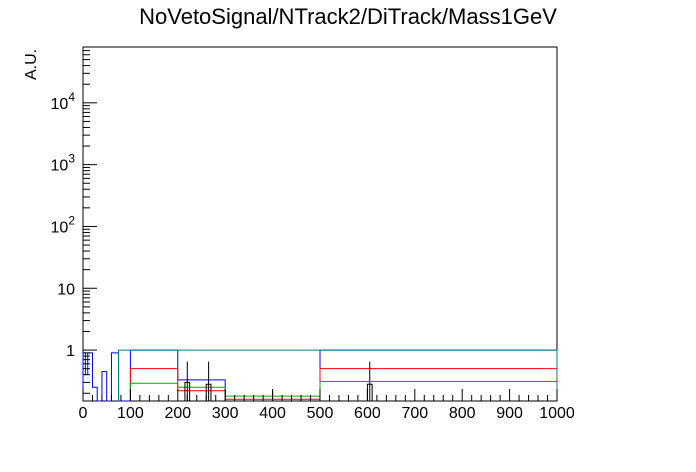 This screenshot has height=472, width=696. Describe the element at coordinates (320, 413) in the screenshot. I see `x-tick-label: 500` at that location.